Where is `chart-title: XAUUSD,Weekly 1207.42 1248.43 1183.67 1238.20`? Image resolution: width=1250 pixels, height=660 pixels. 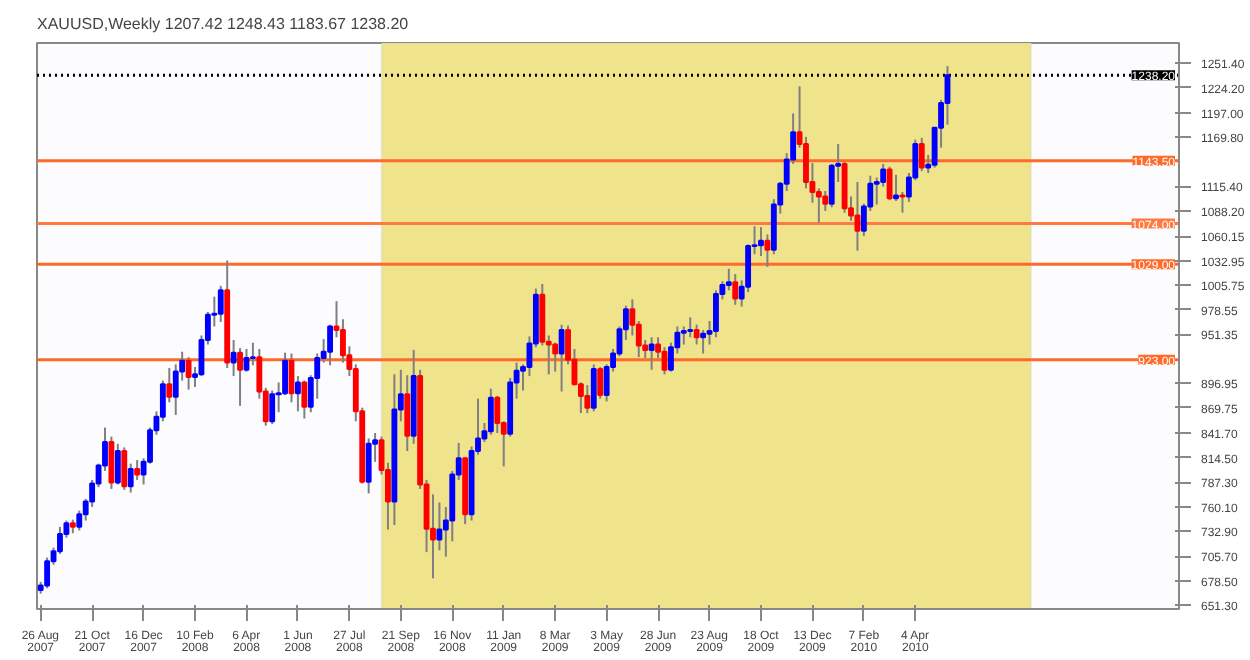
chart-title: XAUUSD,Weekly 1207.42 1248.43 1183.67 1238.20 is located at coordinates (223, 24).